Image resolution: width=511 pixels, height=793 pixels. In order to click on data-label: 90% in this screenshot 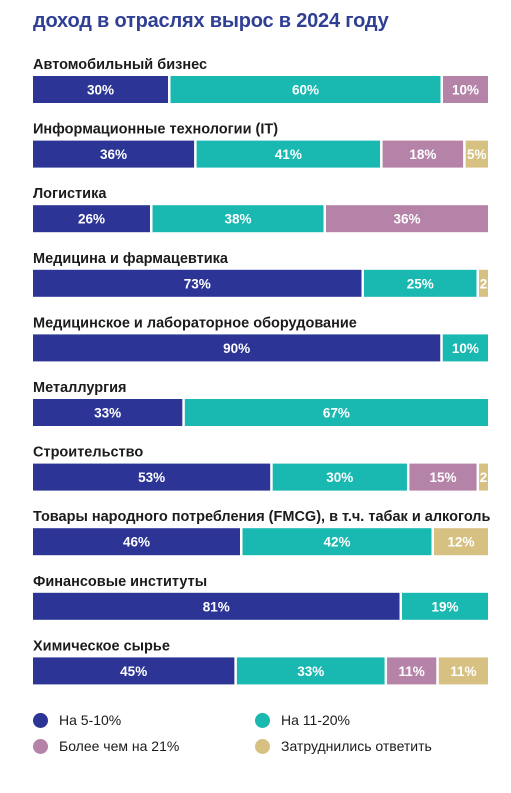, I will do `click(236, 348)`.